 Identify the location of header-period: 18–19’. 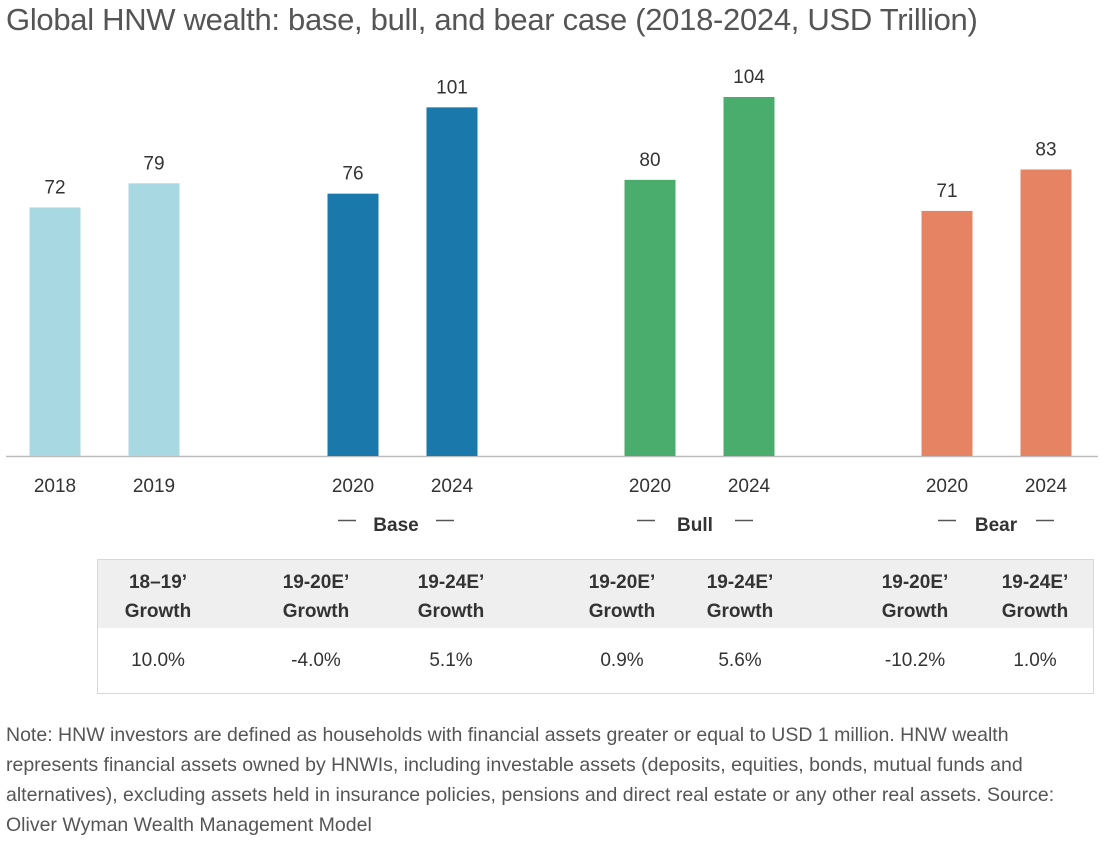
(158, 582).